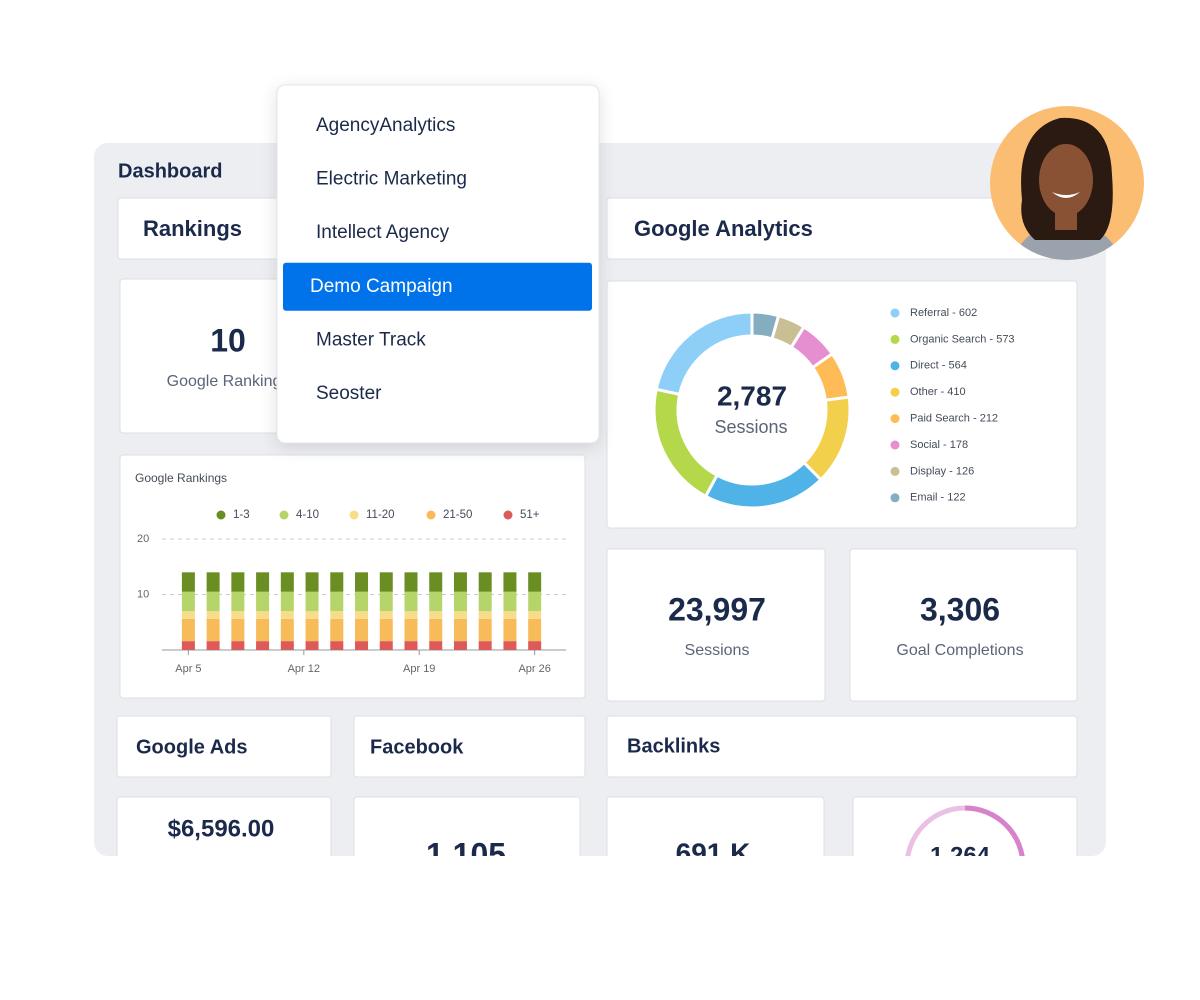 This screenshot has height=1000, width=1200. What do you see at coordinates (673, 746) in the screenshot?
I see `section-title: Backlinks` at bounding box center [673, 746].